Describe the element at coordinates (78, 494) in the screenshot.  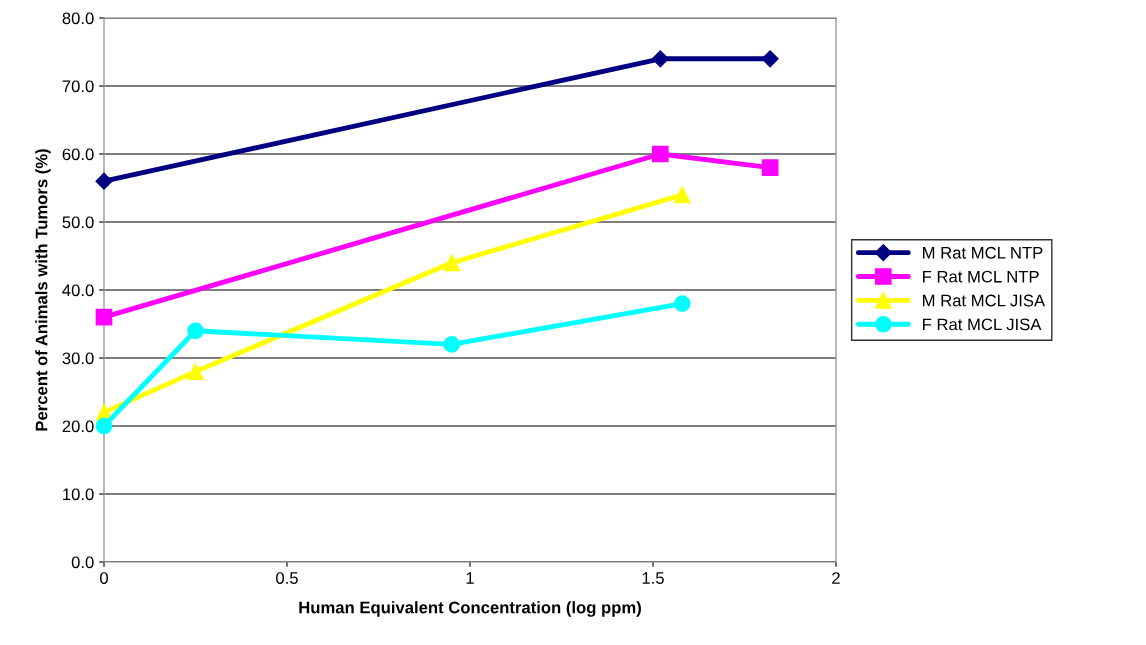
I see `y-tick-label: 10.0` at that location.